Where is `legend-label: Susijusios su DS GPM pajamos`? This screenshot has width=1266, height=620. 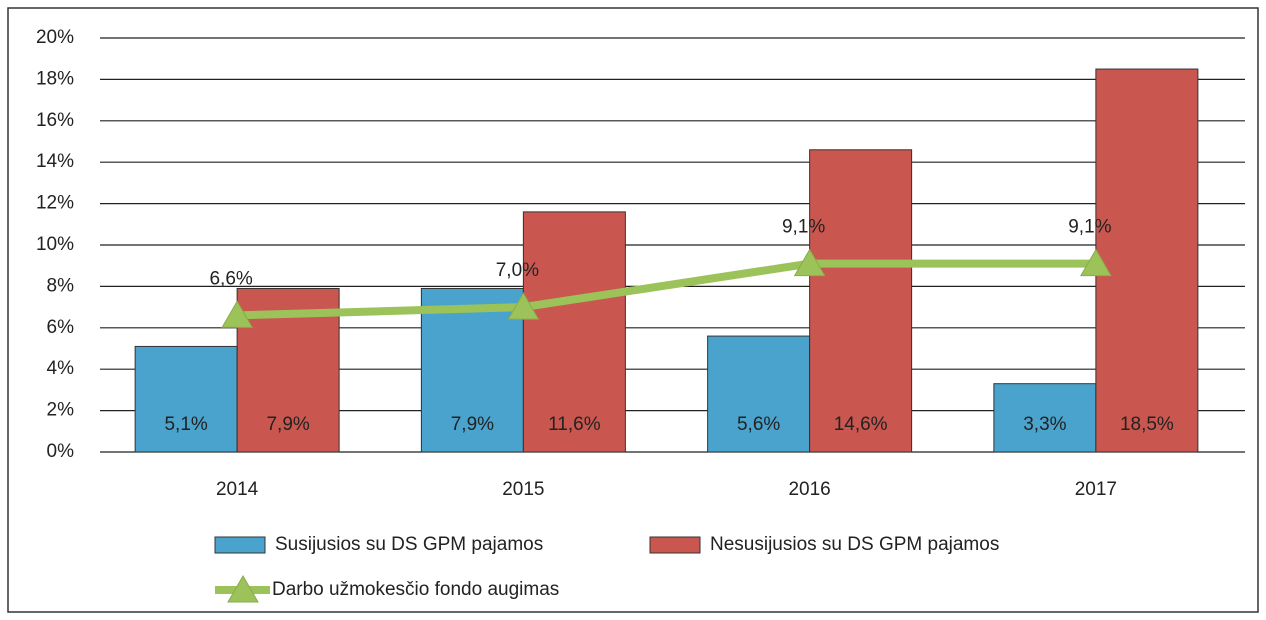 legend-label: Susijusios su DS GPM pajamos is located at coordinates (409, 544).